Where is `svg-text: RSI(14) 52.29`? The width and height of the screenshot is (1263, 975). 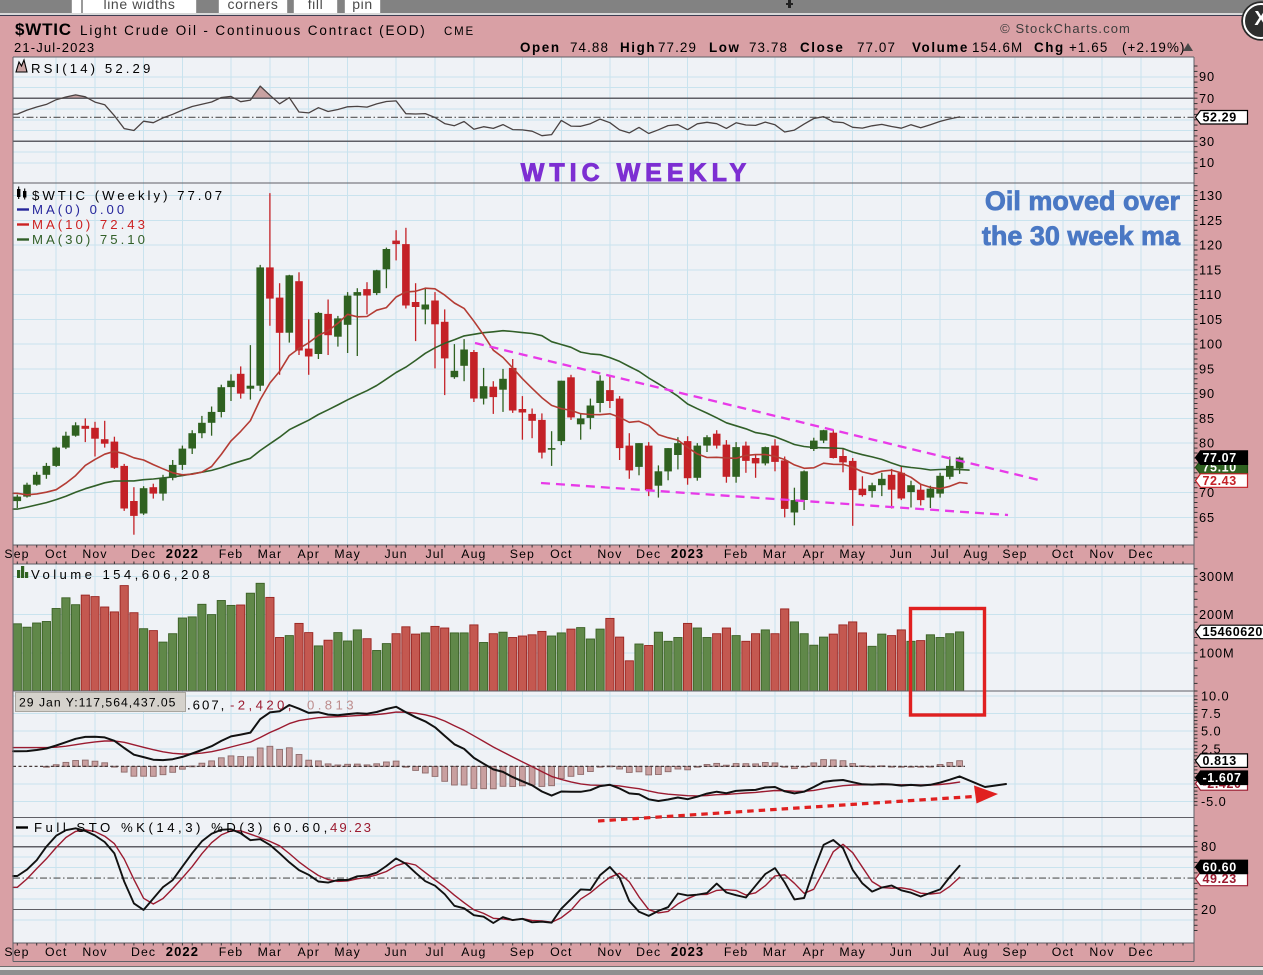 svg-text: RSI(14) 52.29 is located at coordinates (92, 68).